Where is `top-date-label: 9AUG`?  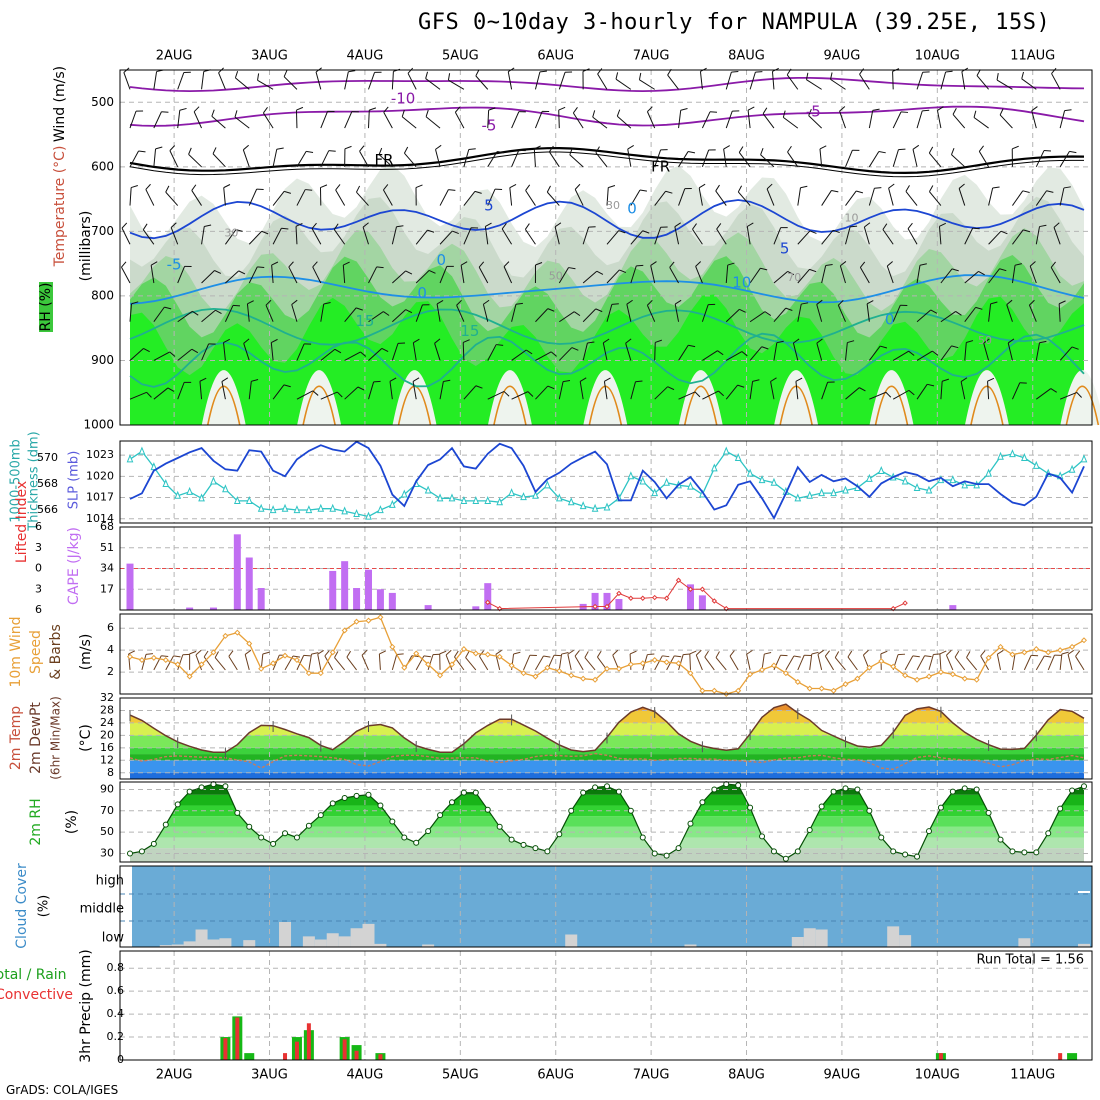 top-date-label: 9AUG is located at coordinates (842, 56).